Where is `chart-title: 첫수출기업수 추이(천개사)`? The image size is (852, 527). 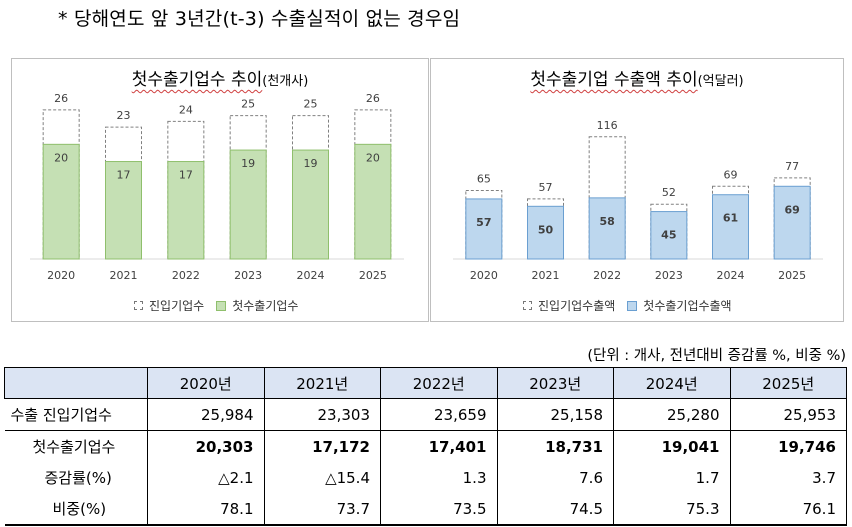 chart-title: 첫수출기업수 추이(천개사) is located at coordinates (220, 77).